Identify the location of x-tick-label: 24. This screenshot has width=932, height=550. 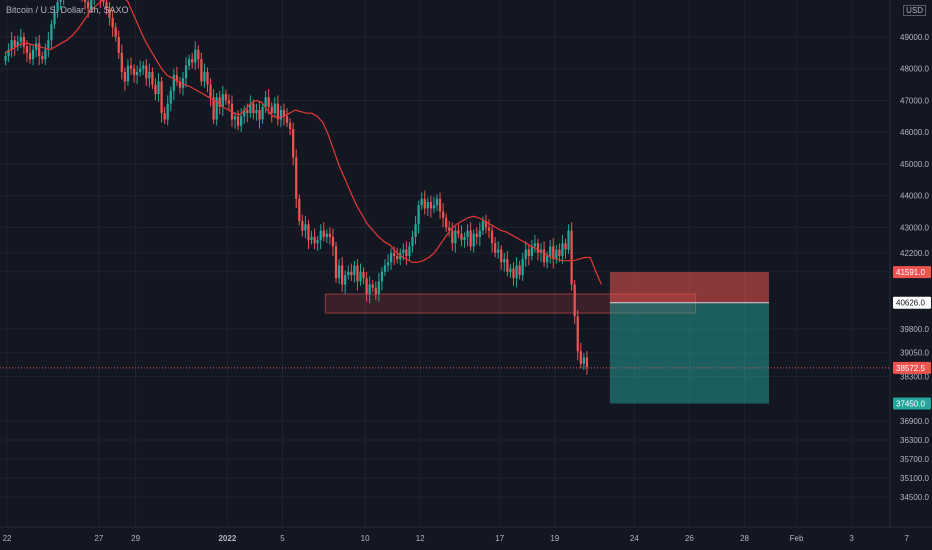
(634, 538).